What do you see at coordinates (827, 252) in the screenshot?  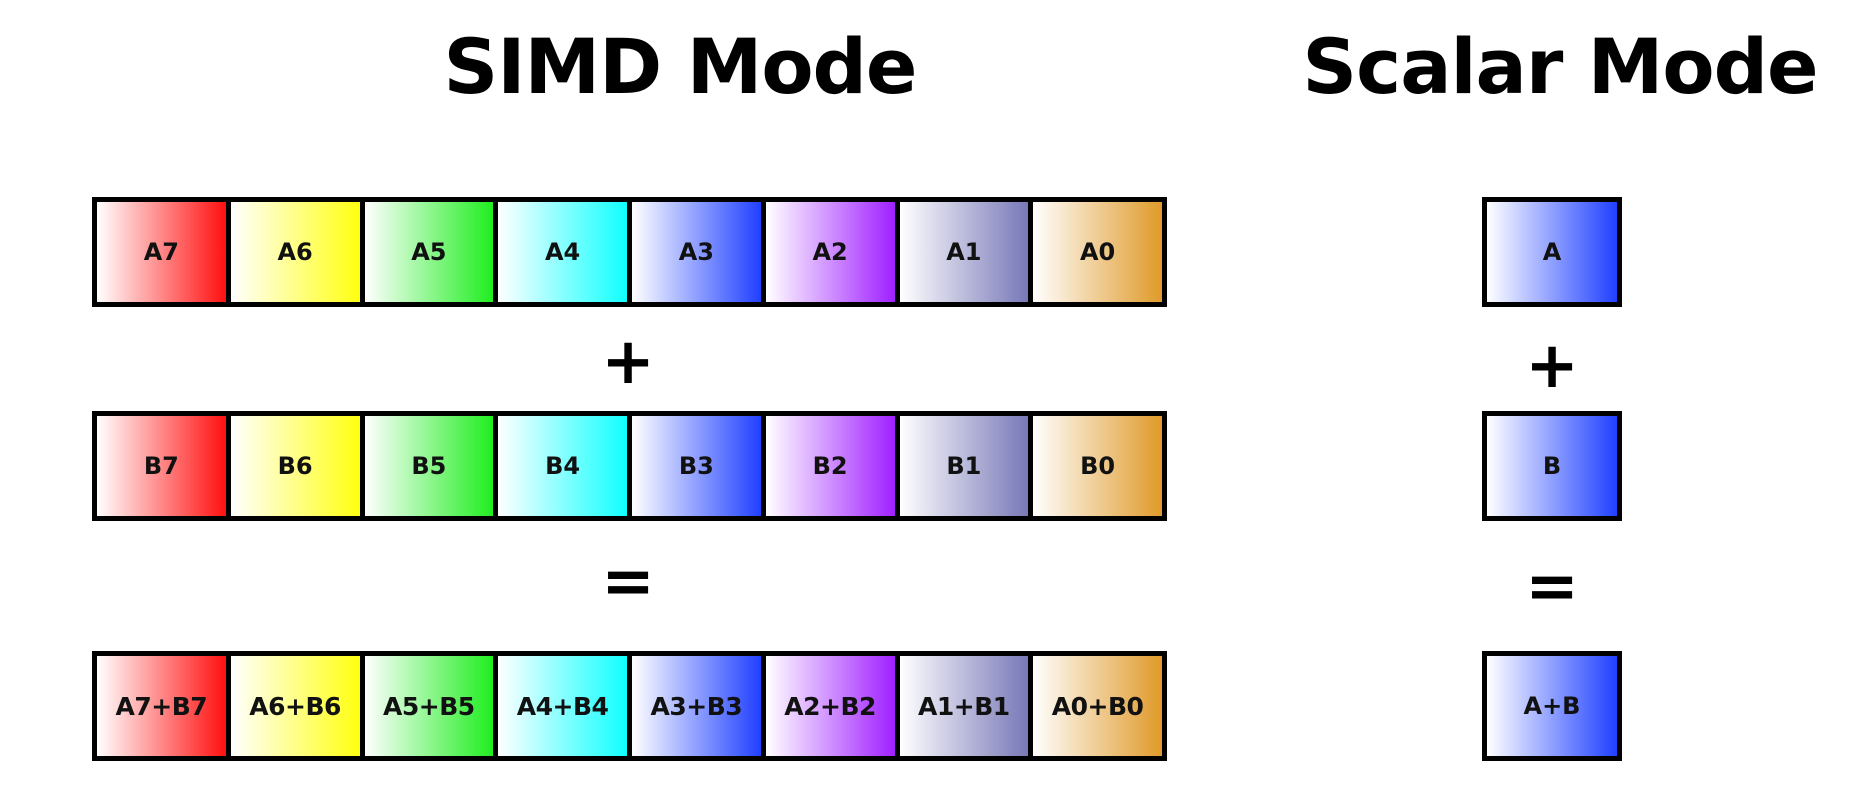 I see `simd-a-lane-2: A2` at bounding box center [827, 252].